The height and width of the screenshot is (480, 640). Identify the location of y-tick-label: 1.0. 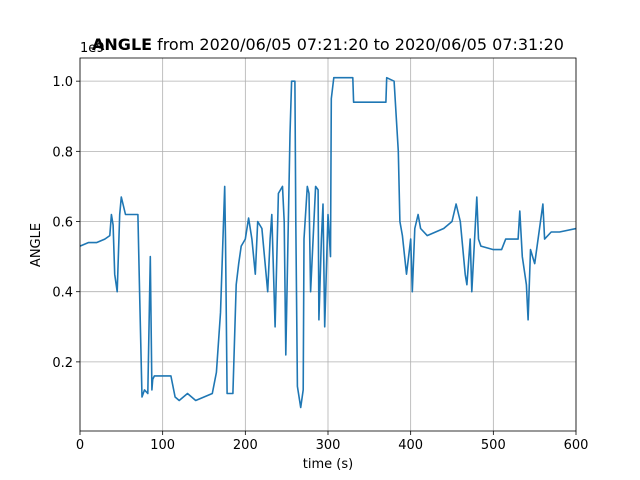
(62, 82).